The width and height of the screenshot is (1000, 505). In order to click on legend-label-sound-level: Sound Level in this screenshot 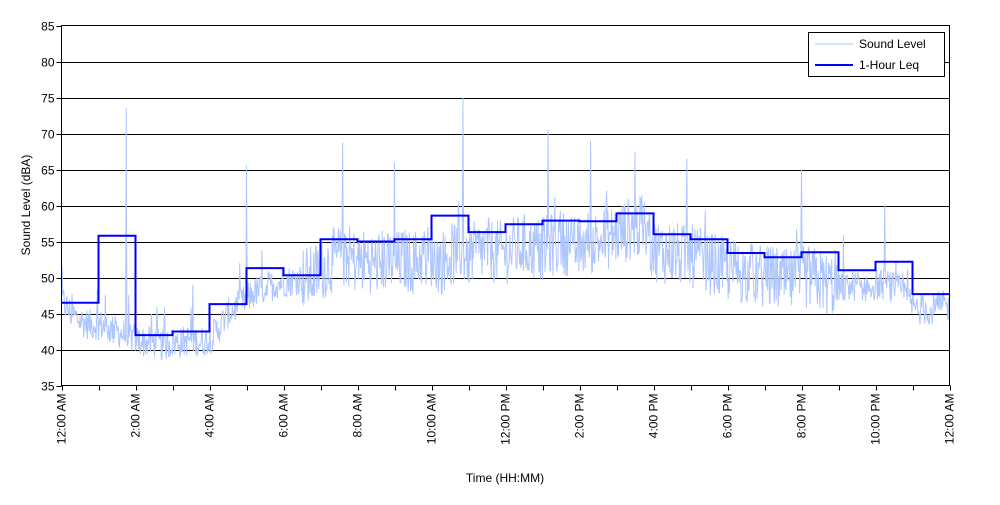, I will do `click(892, 44)`.